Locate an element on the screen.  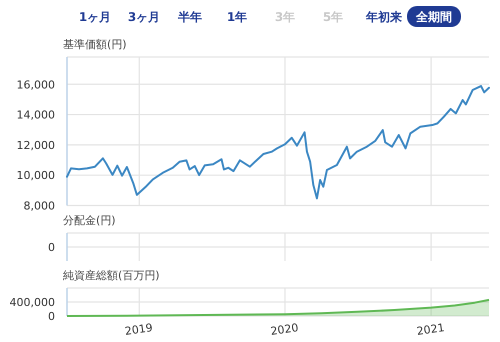
text: 3ヶ月 is located at coordinates (144, 17).